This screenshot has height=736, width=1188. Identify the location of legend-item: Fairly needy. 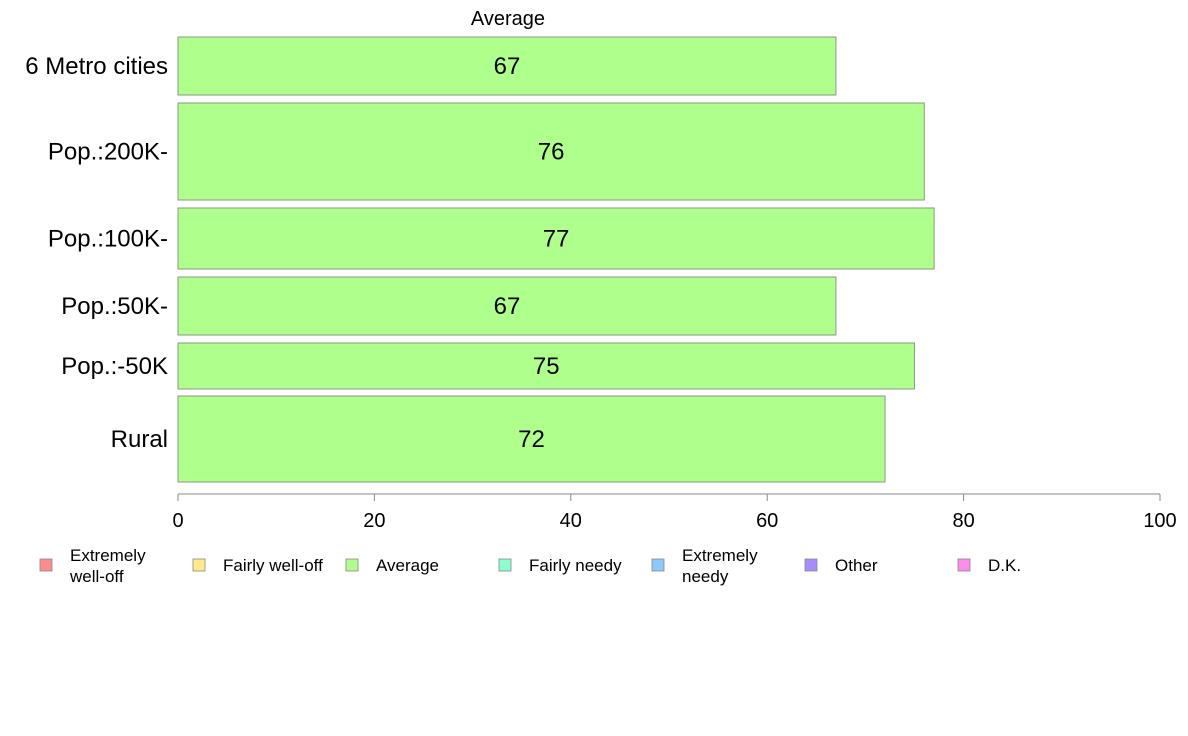
(560, 565).